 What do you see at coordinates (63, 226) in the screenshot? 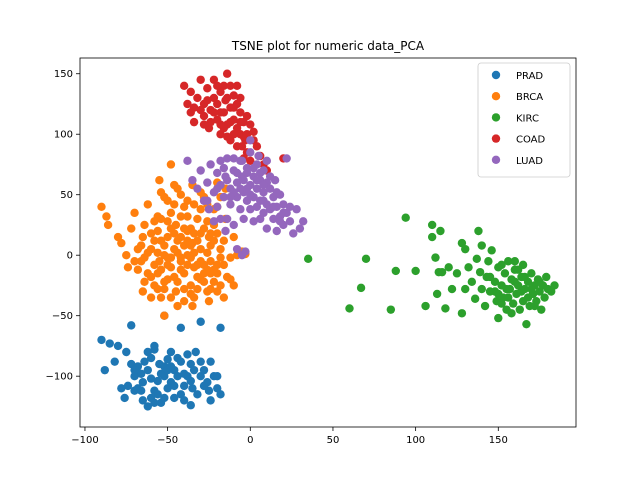
I see `y-axis: −100 −50 0 50 100 150` at bounding box center [63, 226].